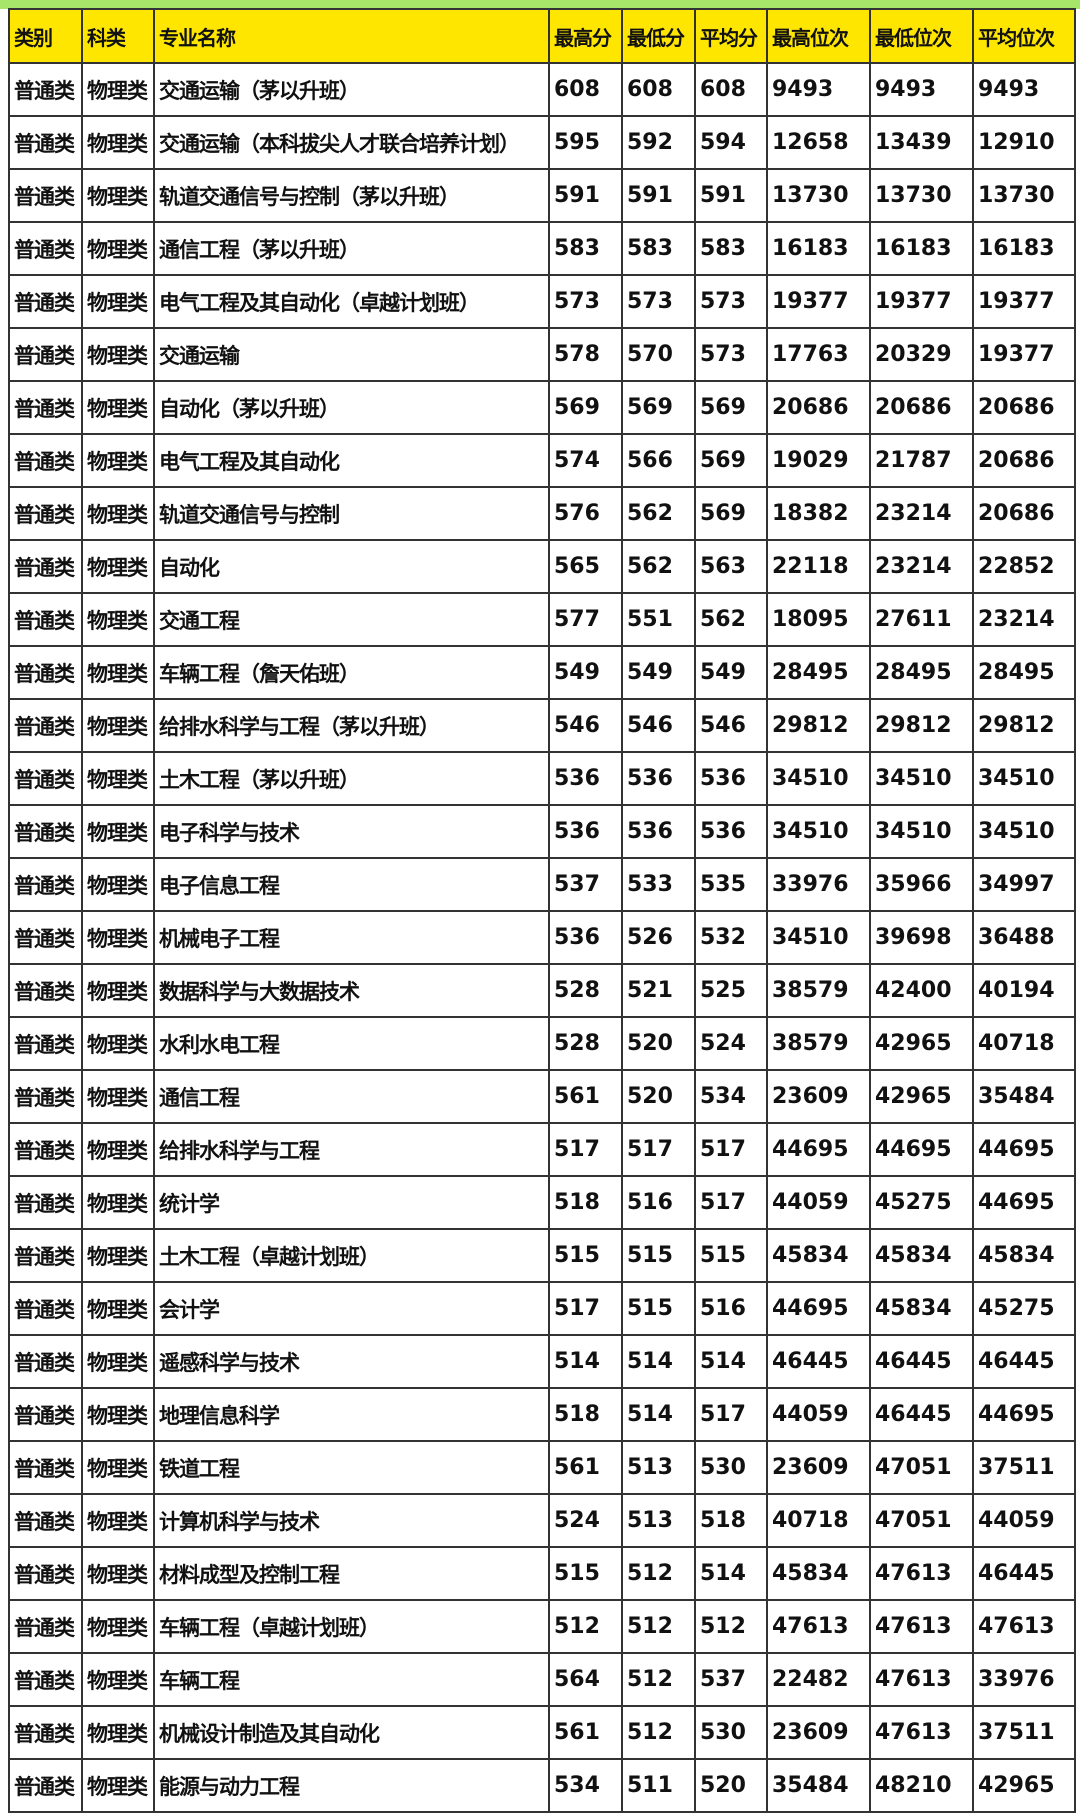  What do you see at coordinates (921, 1679) in the screenshot?
I see `cell-min-rank: 47613` at bounding box center [921, 1679].